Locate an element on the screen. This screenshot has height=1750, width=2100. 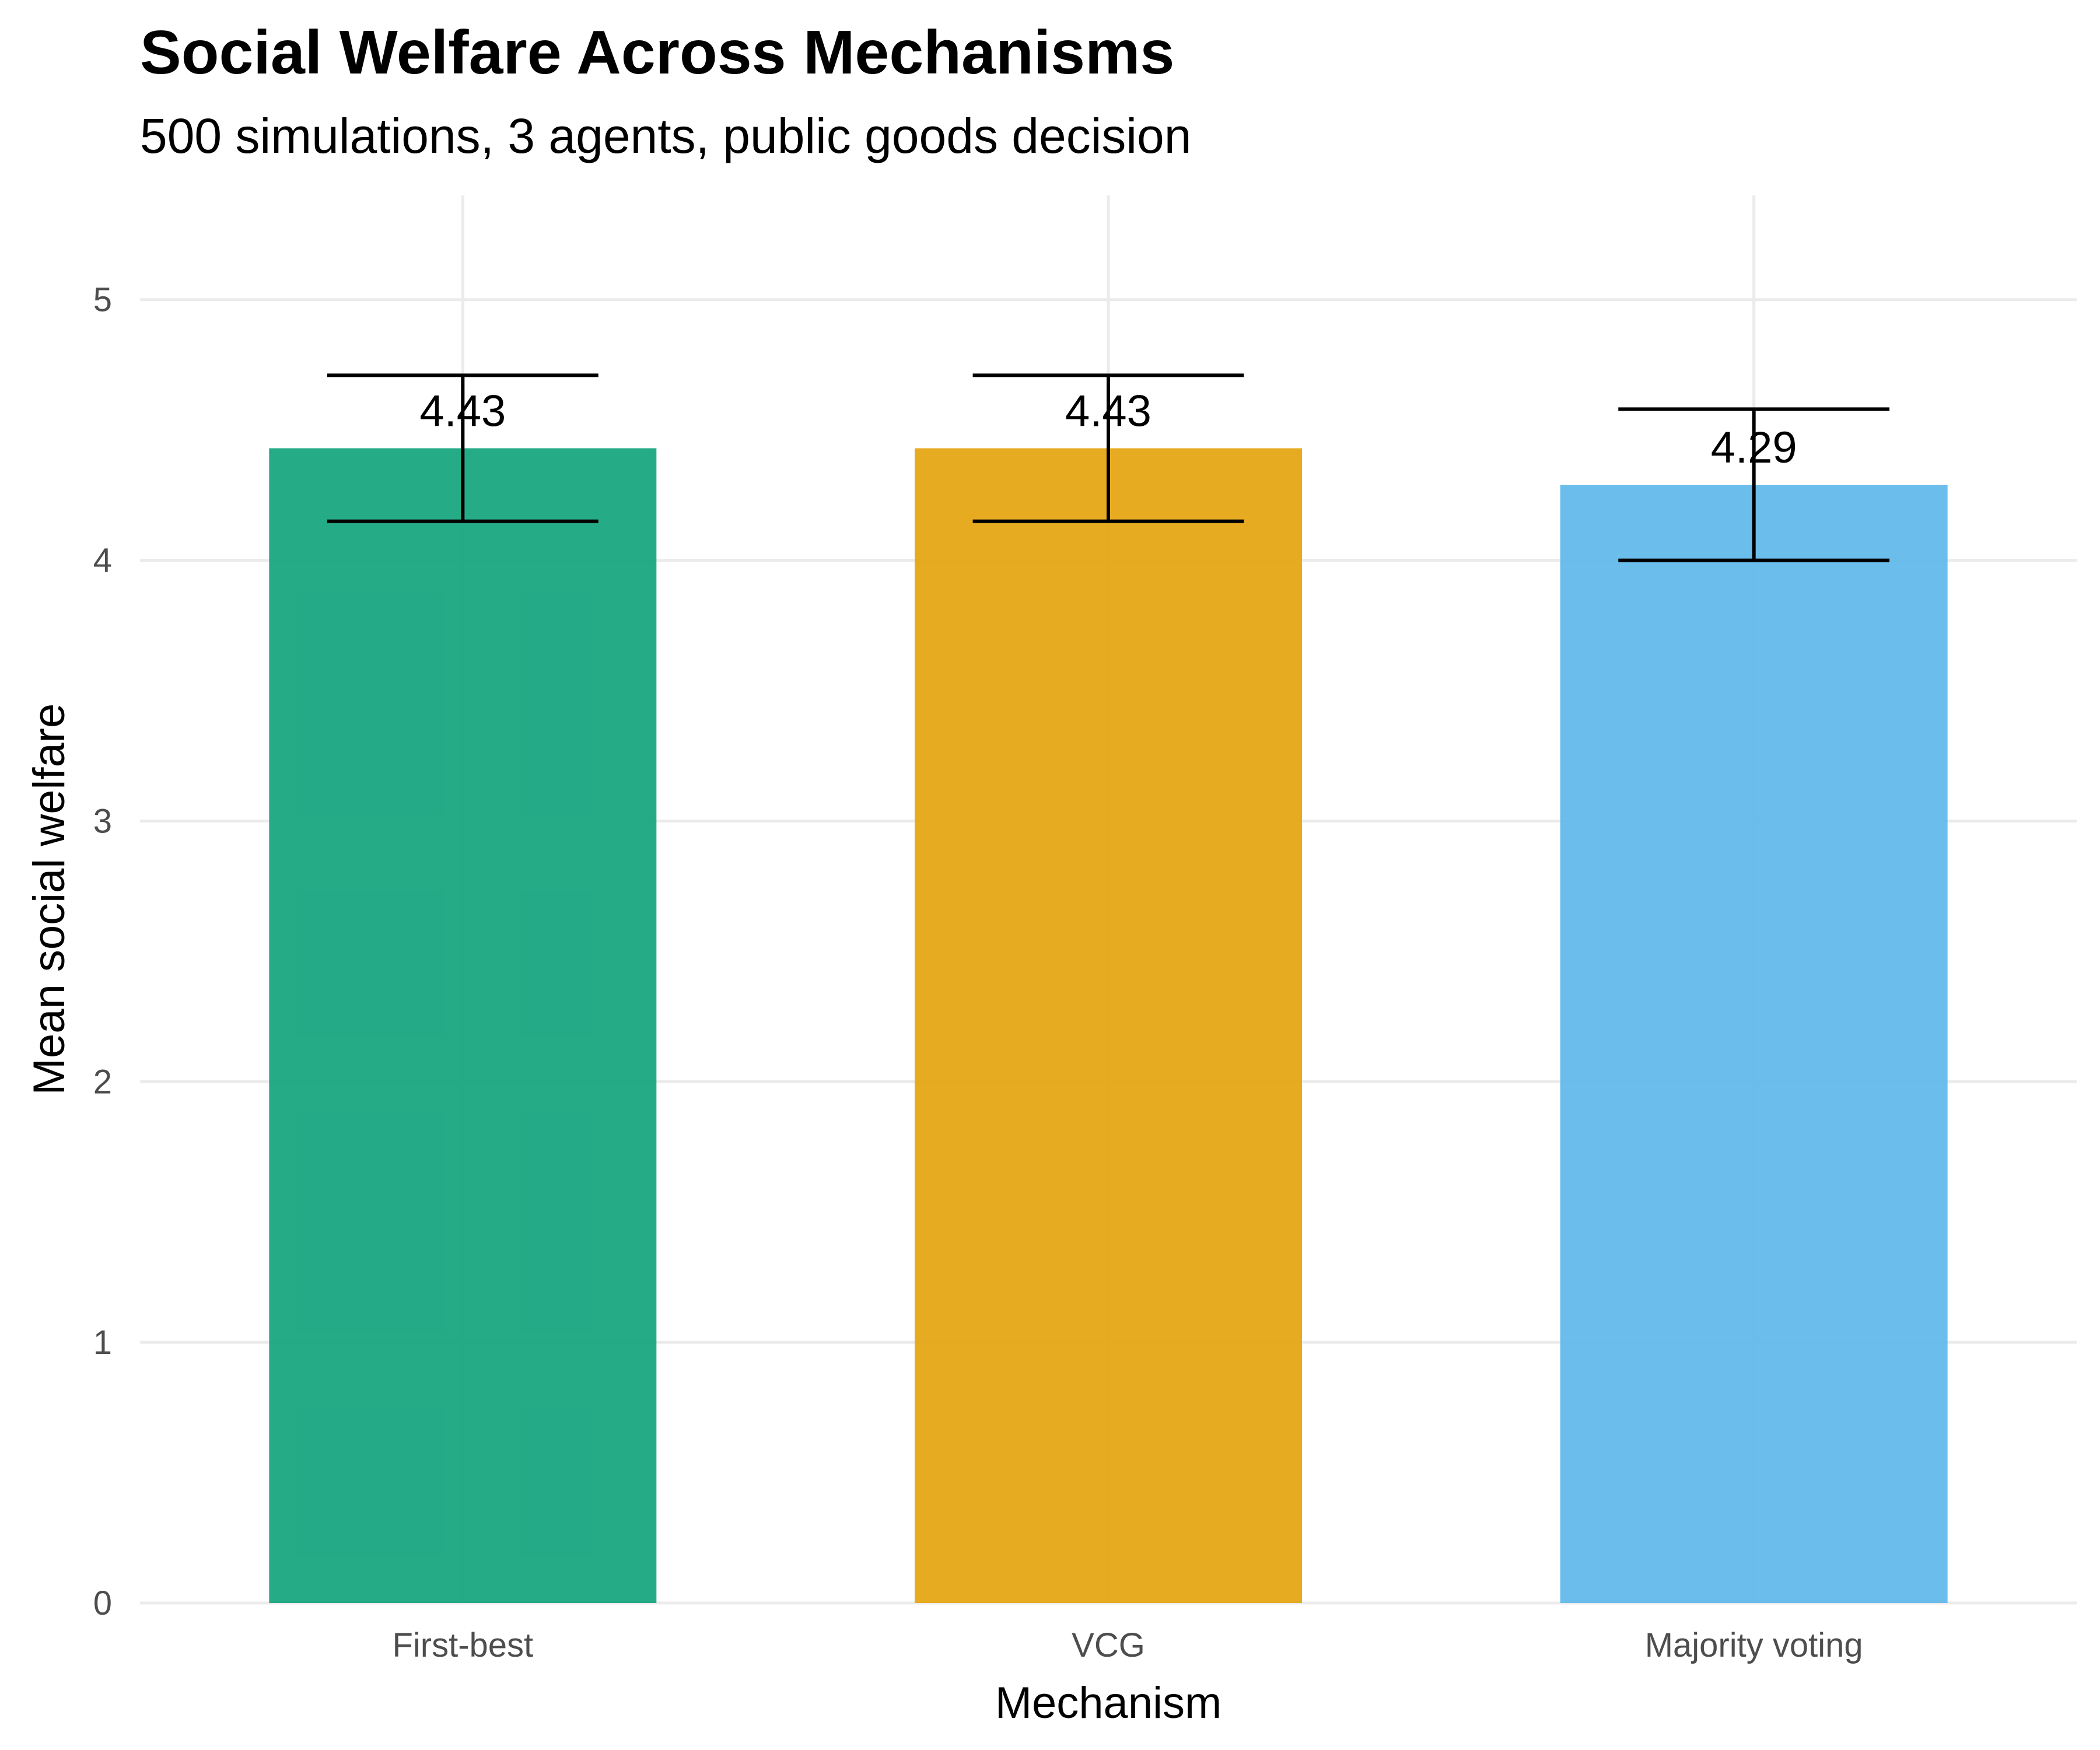
x-tick-label: VCG is located at coordinates (1108, 1645).